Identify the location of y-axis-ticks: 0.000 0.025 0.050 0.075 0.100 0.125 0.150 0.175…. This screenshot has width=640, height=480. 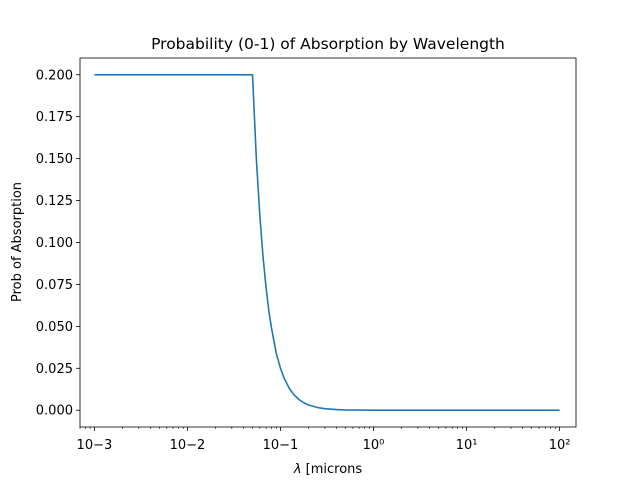
(58, 243).